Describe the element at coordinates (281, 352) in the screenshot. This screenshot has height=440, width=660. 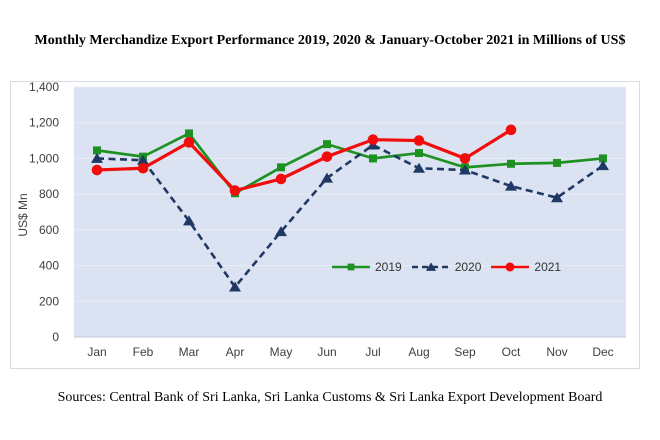
I see `x-tick-label: May` at that location.